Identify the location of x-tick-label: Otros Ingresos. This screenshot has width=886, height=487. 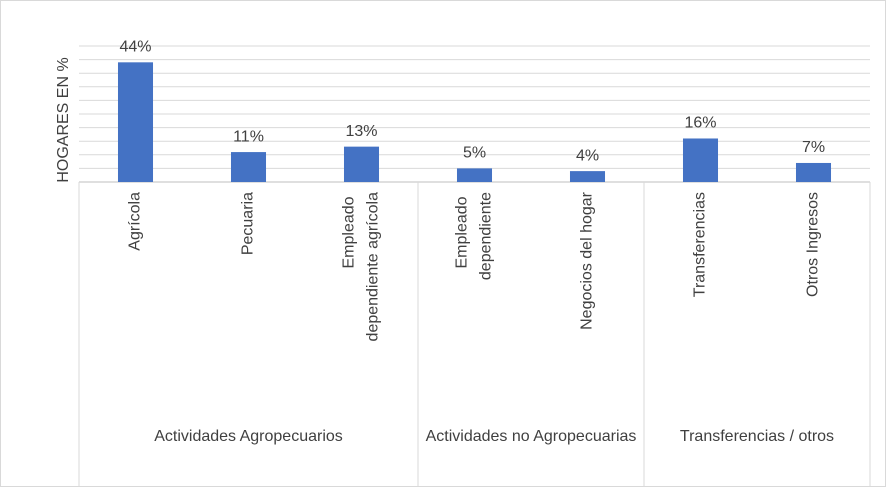
(813, 244).